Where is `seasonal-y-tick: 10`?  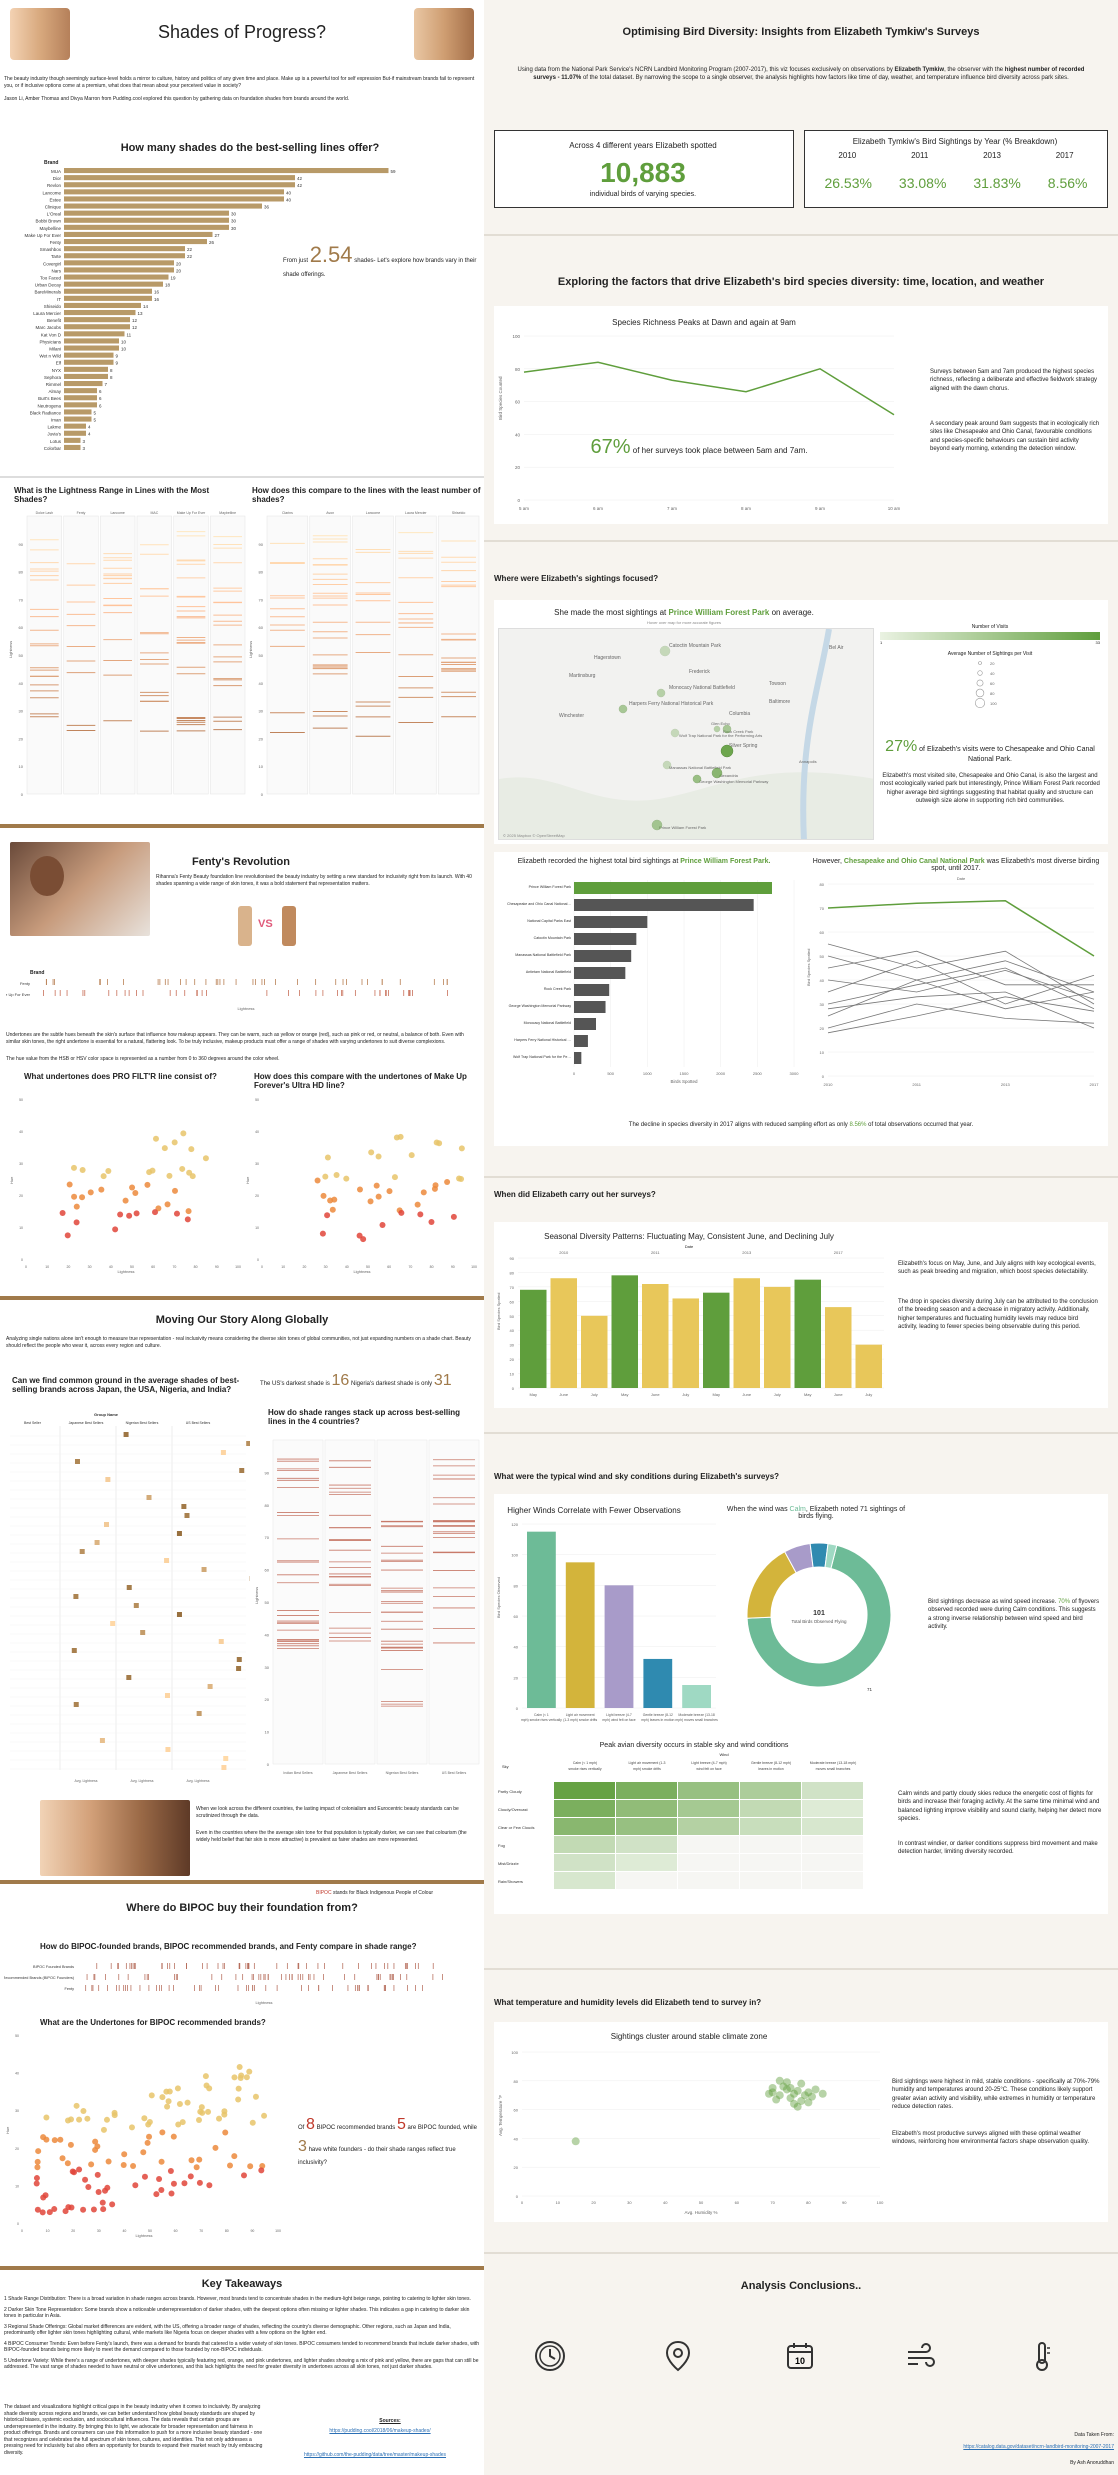
seasonal-y-tick: 10 is located at coordinates (512, 1374).